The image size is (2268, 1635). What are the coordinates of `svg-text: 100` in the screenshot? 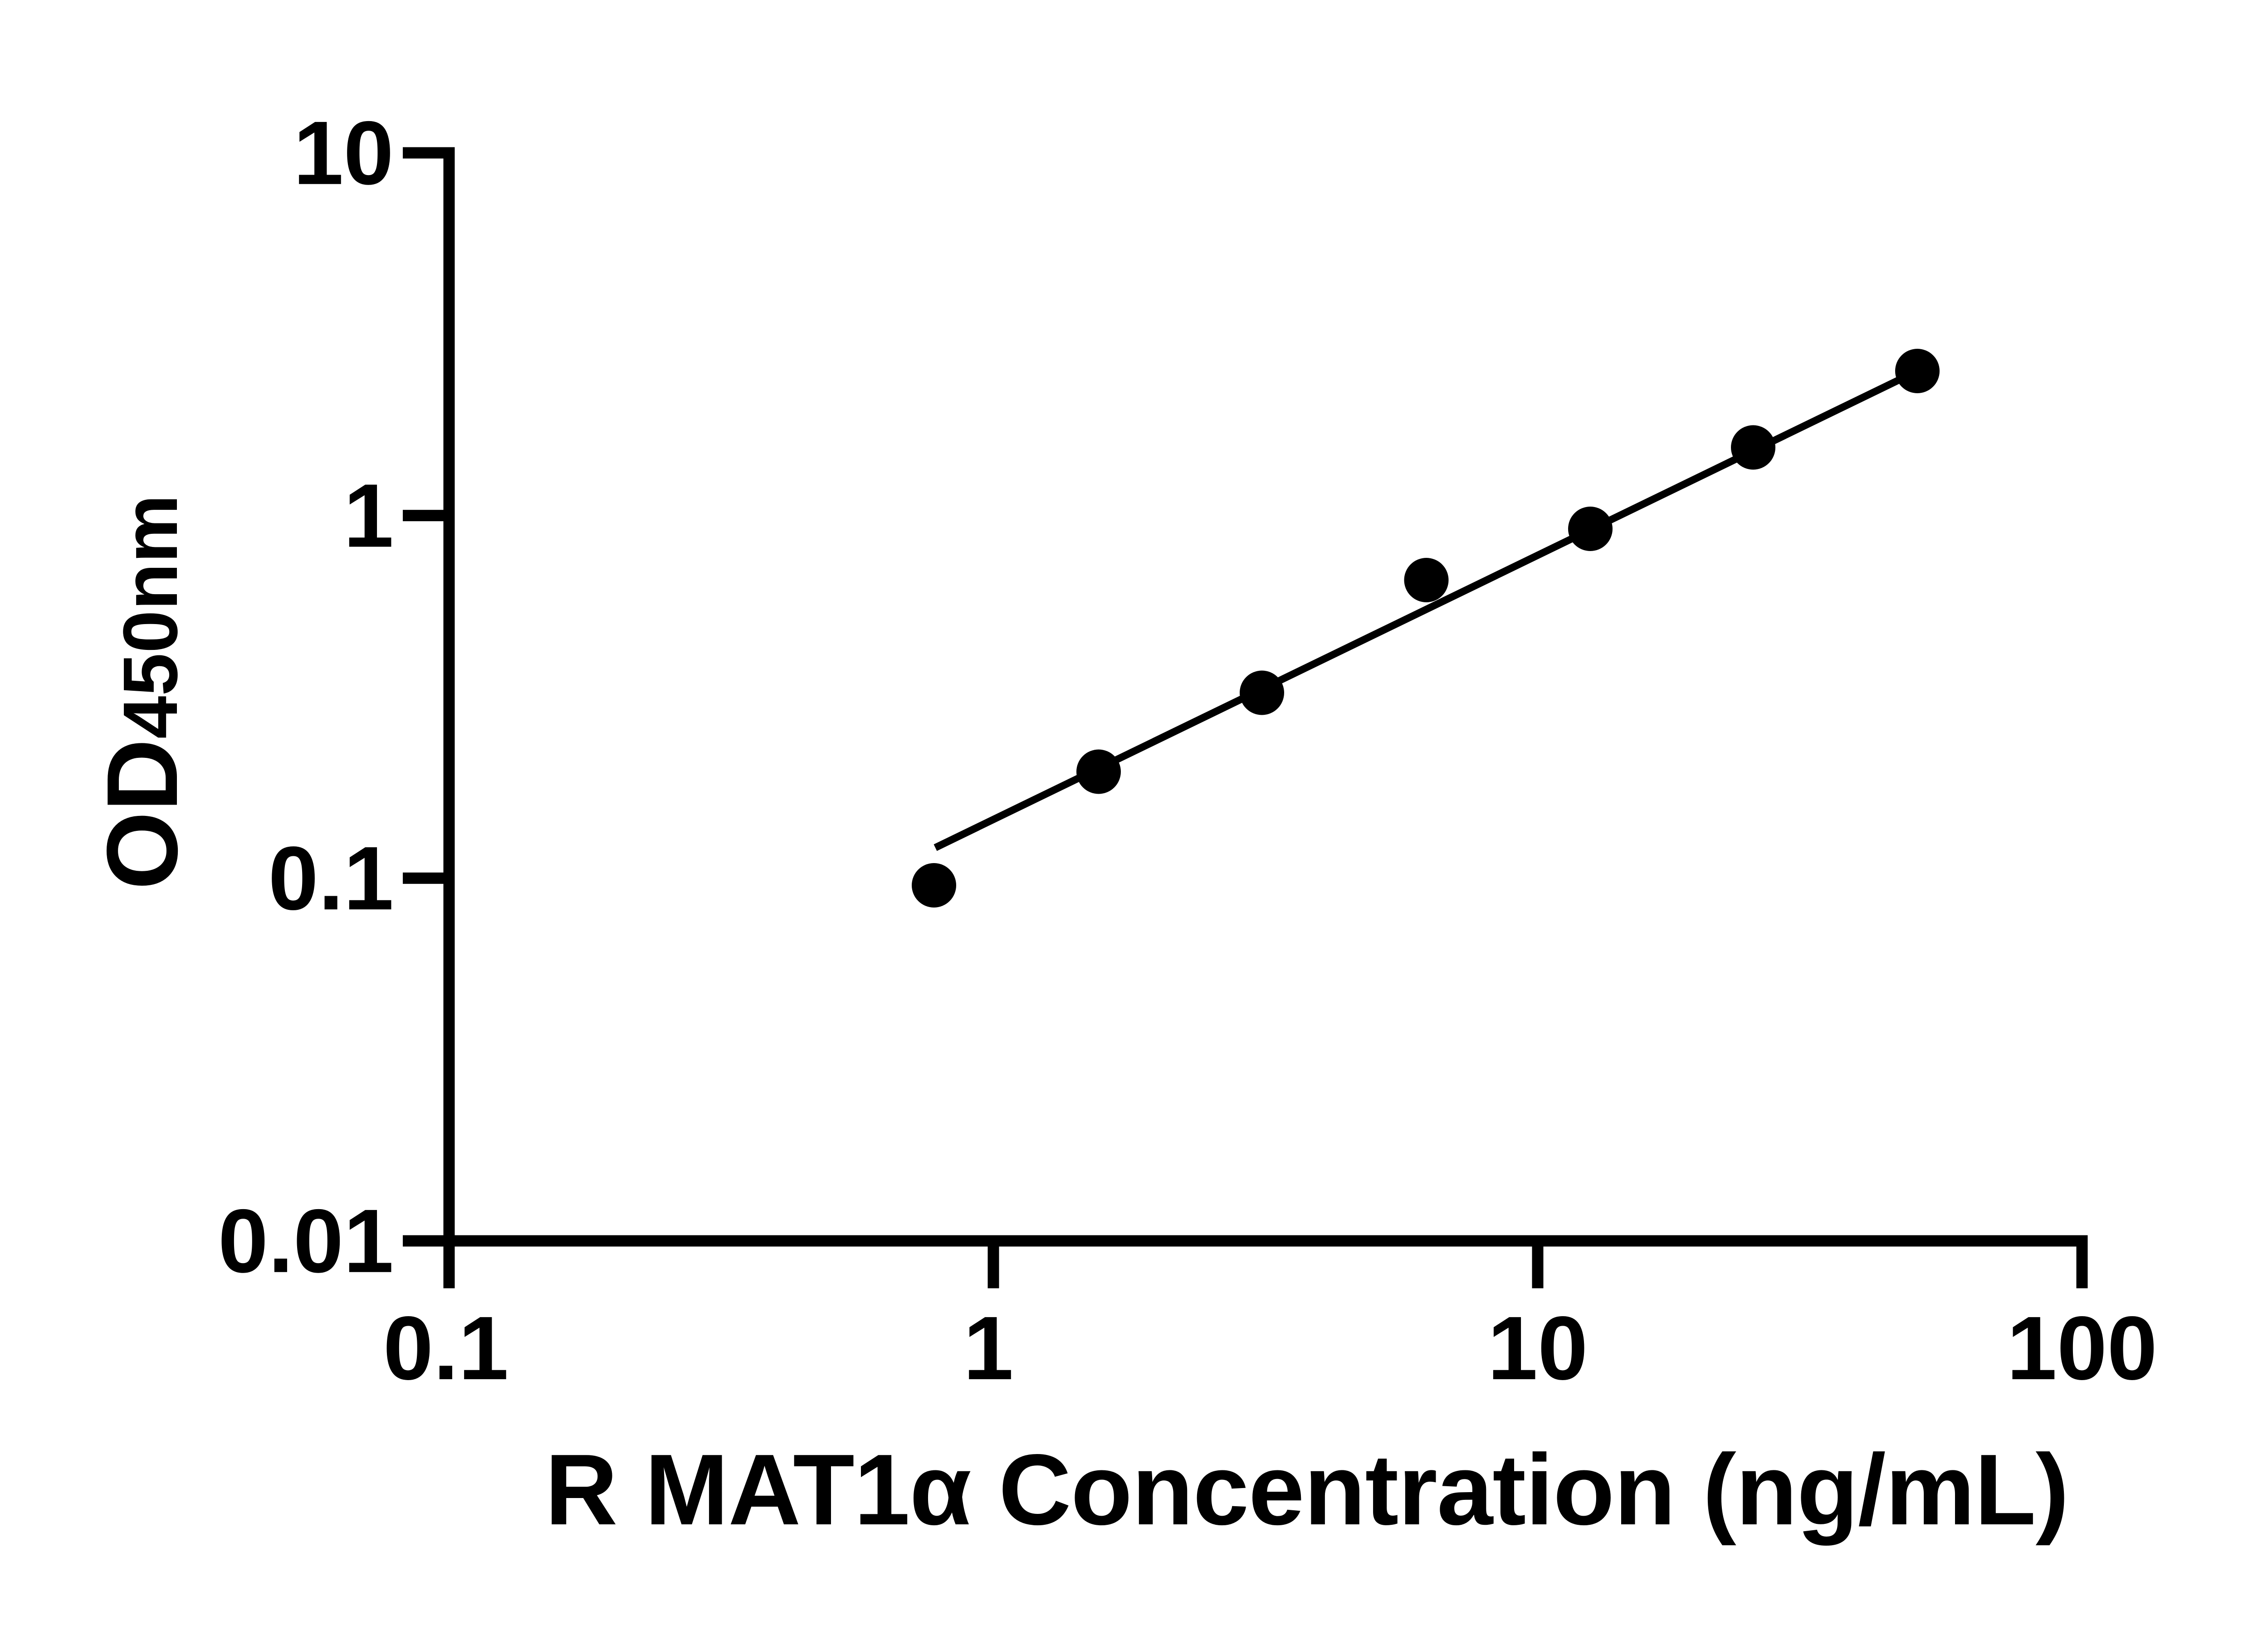 It's located at (2082, 1349).